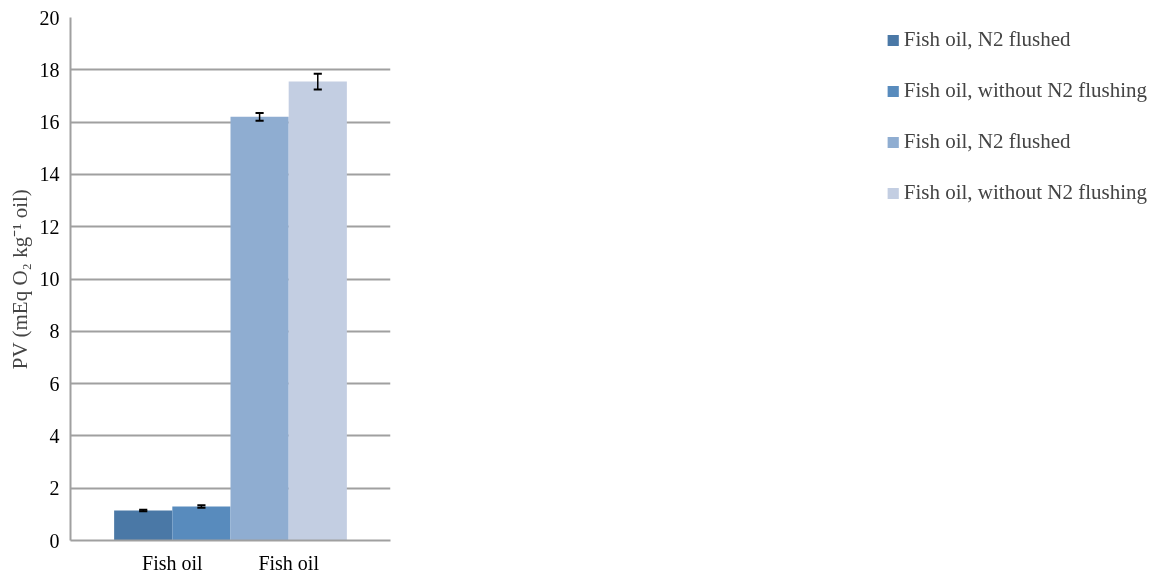  Describe the element at coordinates (49, 69) in the screenshot. I see `y-tick-label: 18` at that location.